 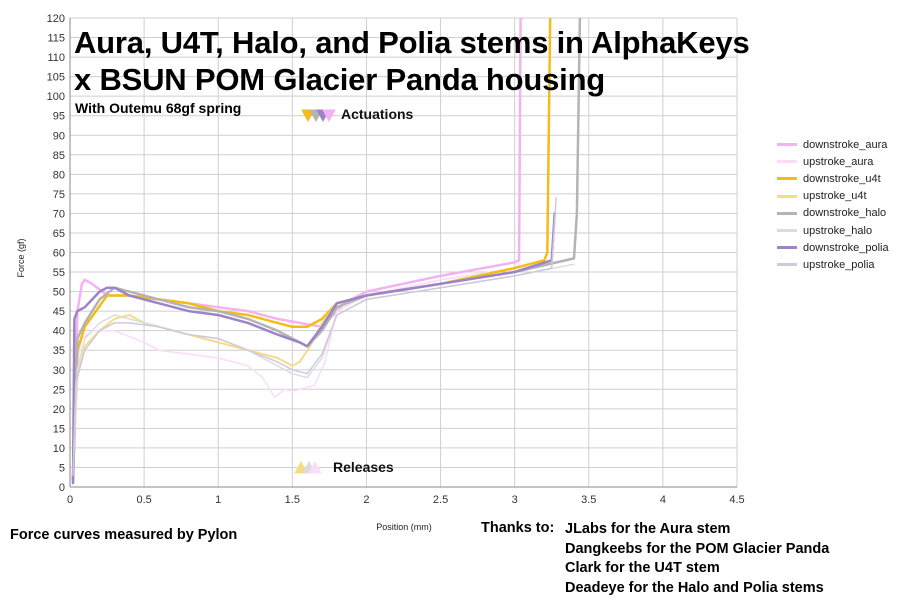 What do you see at coordinates (70, 500) in the screenshot?
I see `x-tick-label: 0` at bounding box center [70, 500].